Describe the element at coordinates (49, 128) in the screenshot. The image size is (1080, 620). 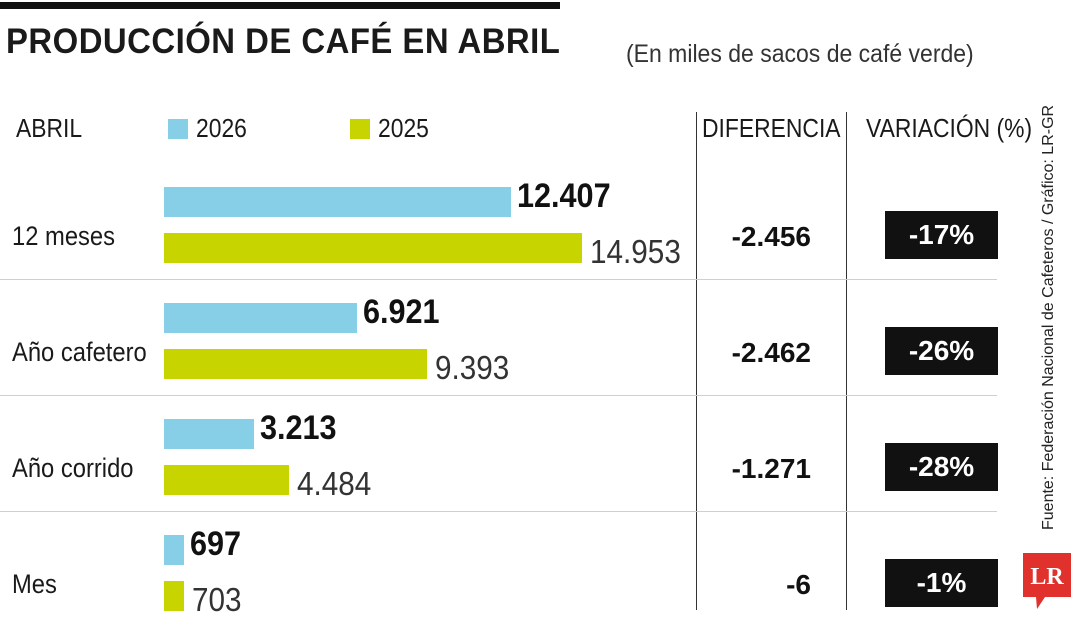
I see `period-header: ABRIL` at that location.